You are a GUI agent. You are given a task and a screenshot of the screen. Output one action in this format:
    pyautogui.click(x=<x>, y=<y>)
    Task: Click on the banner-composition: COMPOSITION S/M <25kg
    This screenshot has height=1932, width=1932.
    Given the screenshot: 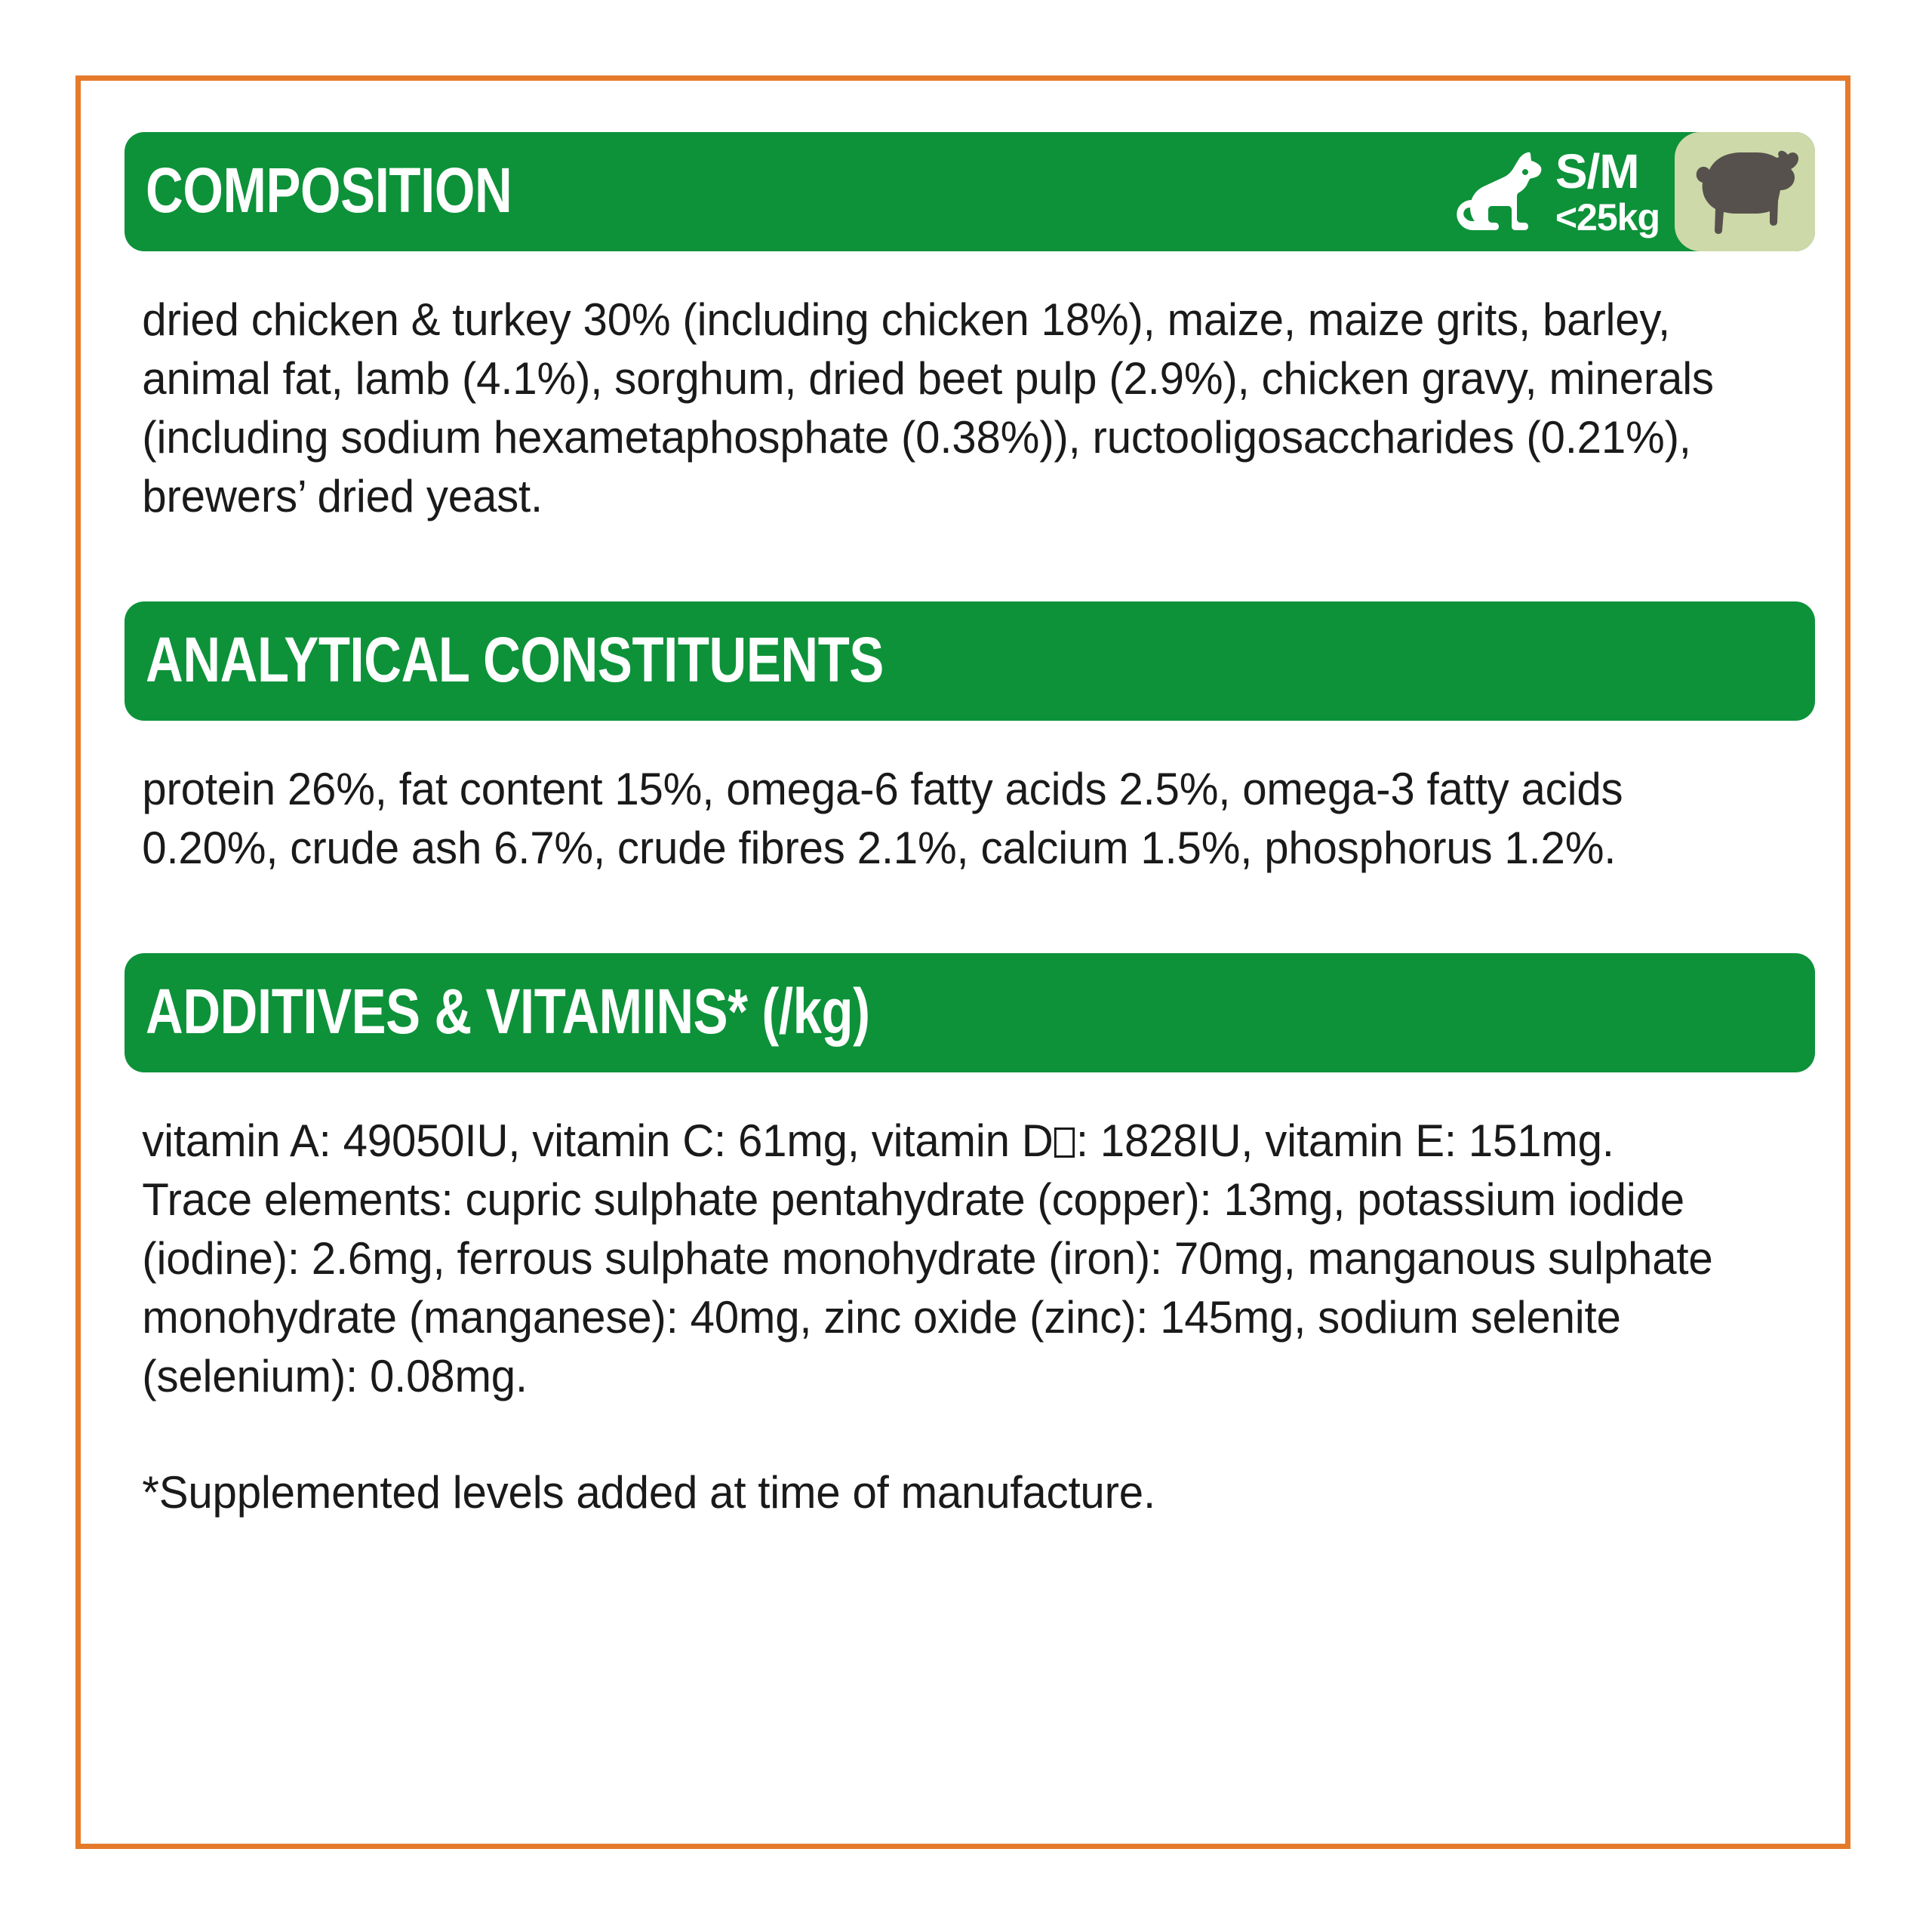 What is the action you would take?
    pyautogui.click(x=970, y=191)
    